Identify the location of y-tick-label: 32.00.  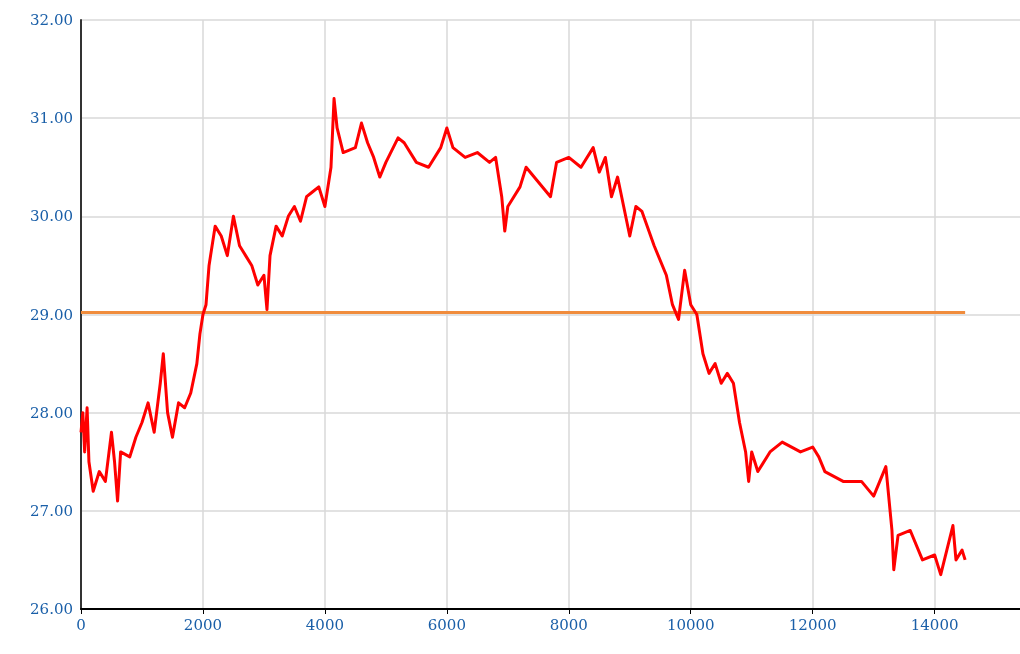
(51, 20).